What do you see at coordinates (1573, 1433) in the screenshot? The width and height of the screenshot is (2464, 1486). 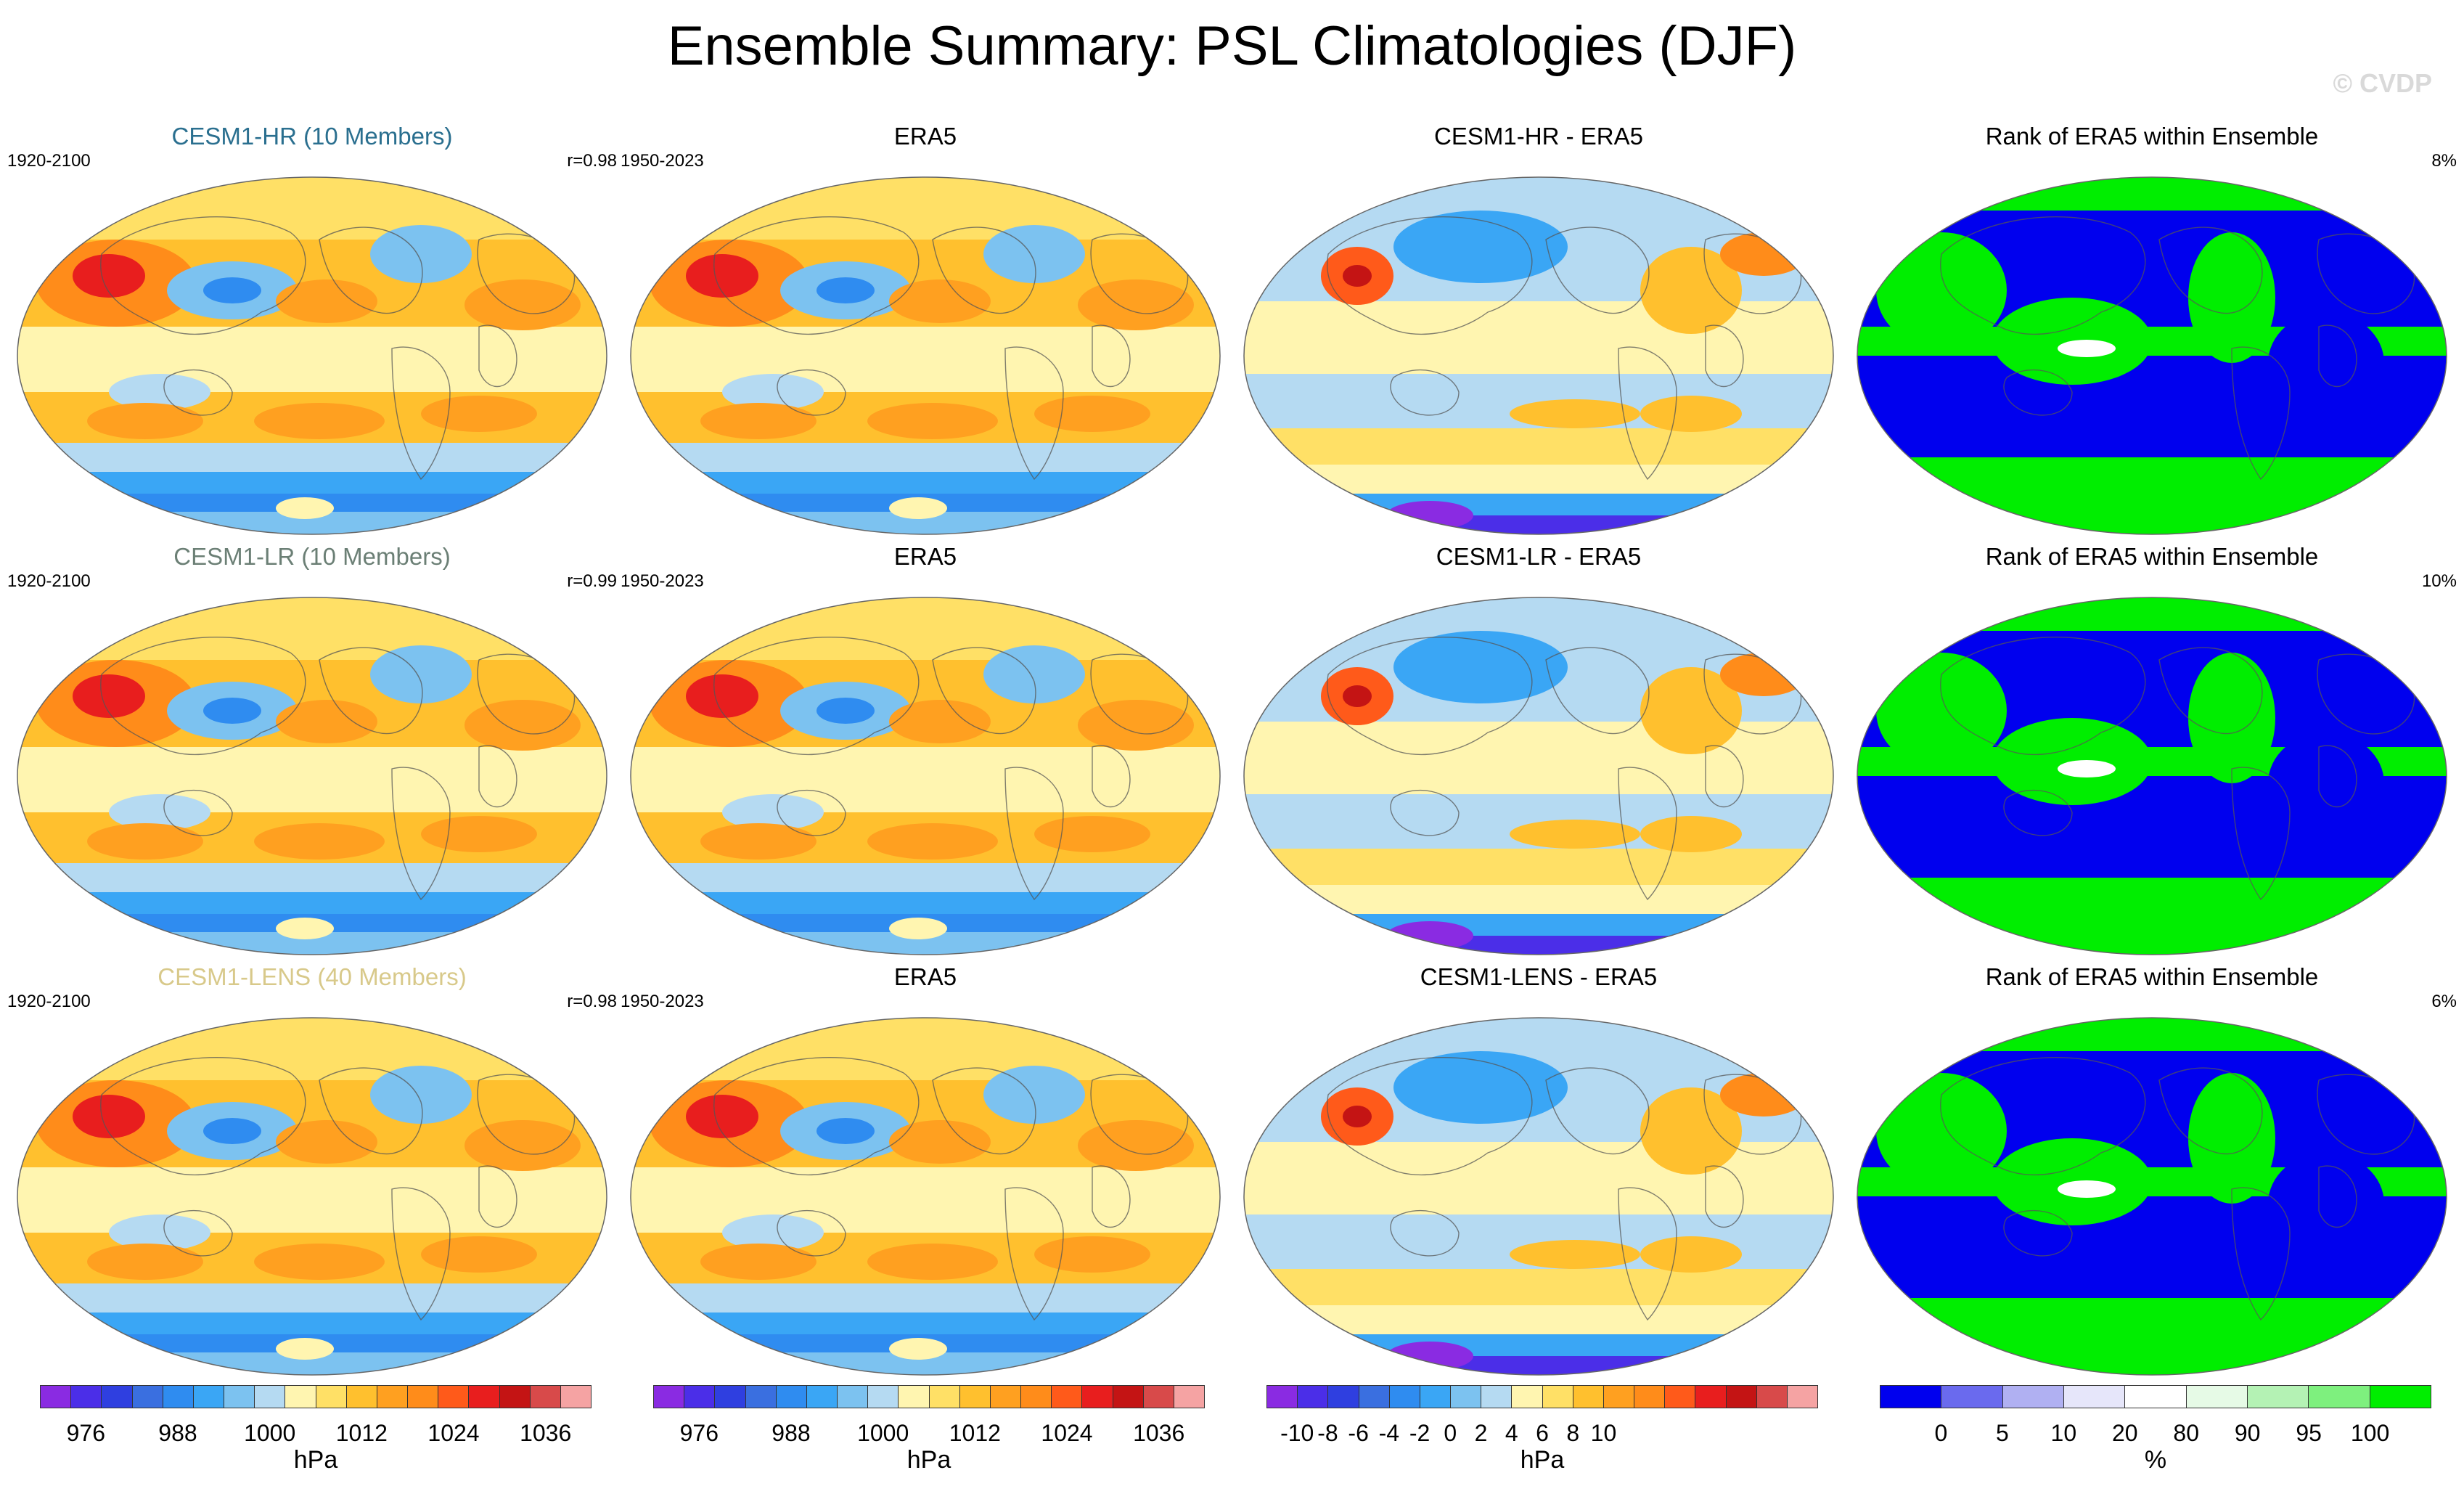 I see `colorbar-tick-label: 8` at bounding box center [1573, 1433].